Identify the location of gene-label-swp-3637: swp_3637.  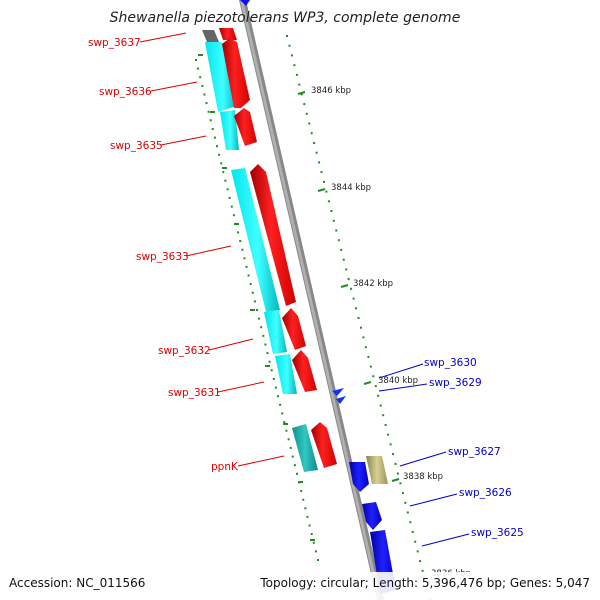
(114, 43).